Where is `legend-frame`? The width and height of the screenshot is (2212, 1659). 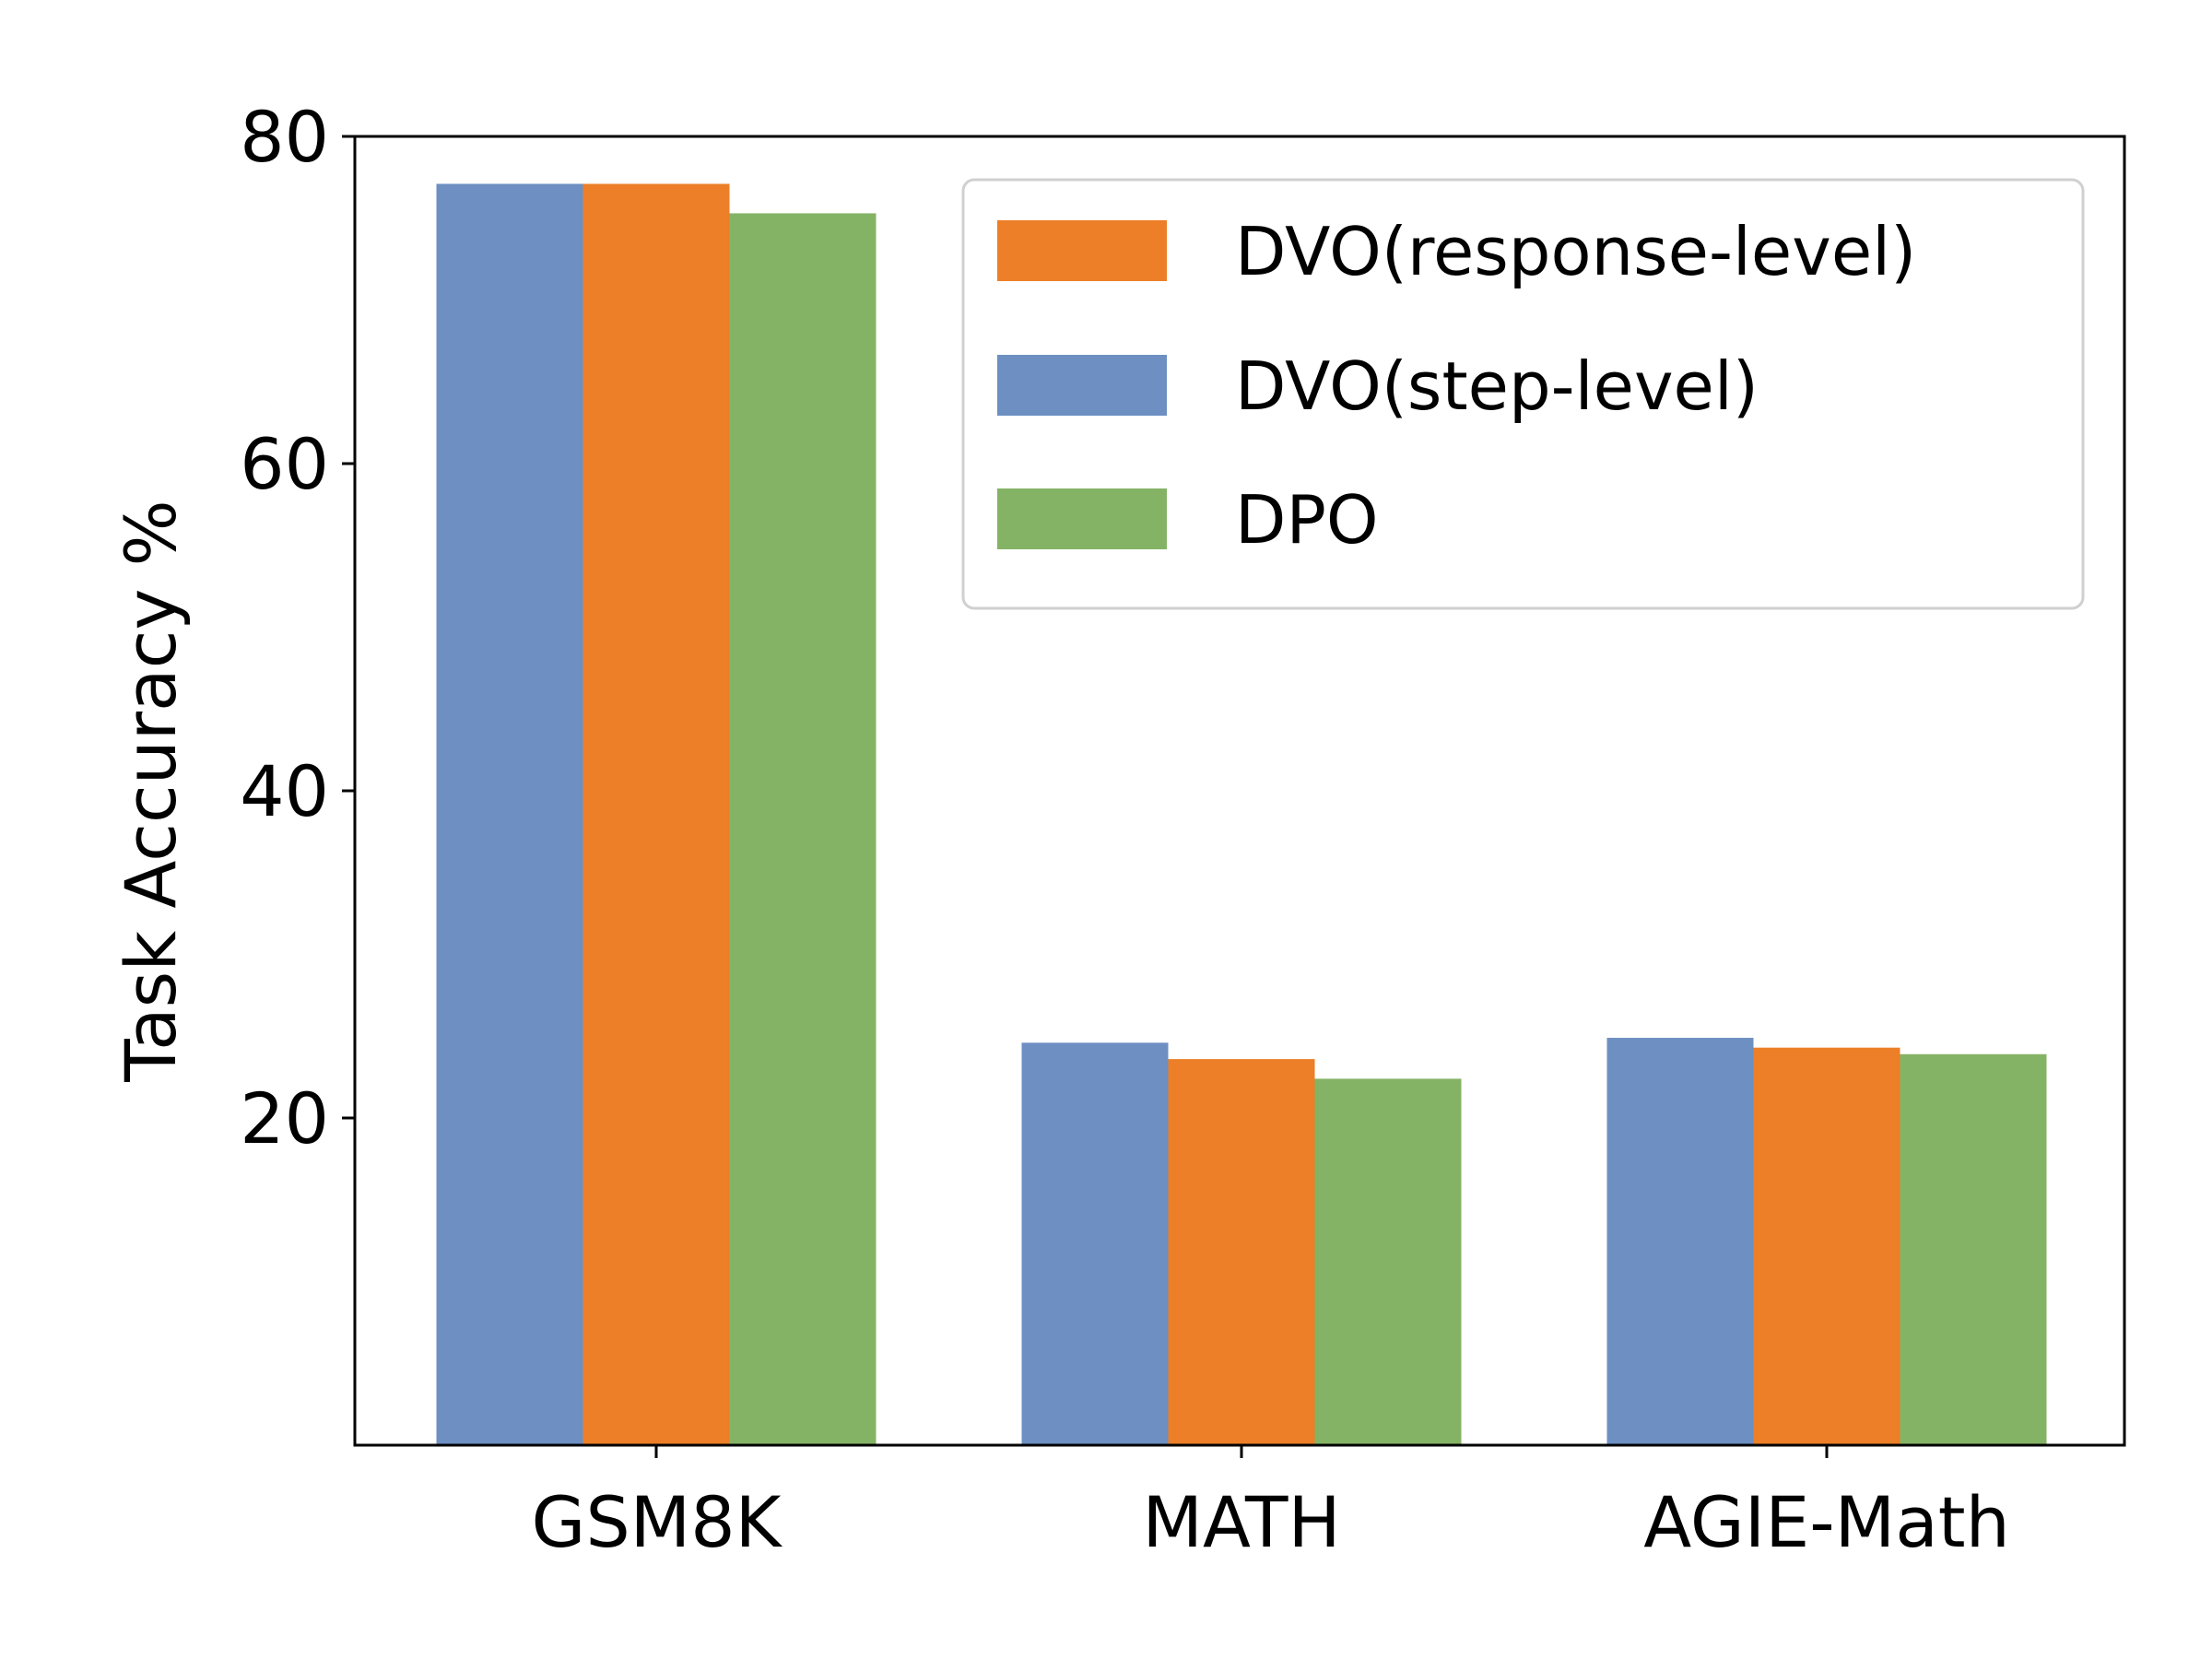
legend-frame is located at coordinates (1523, 394).